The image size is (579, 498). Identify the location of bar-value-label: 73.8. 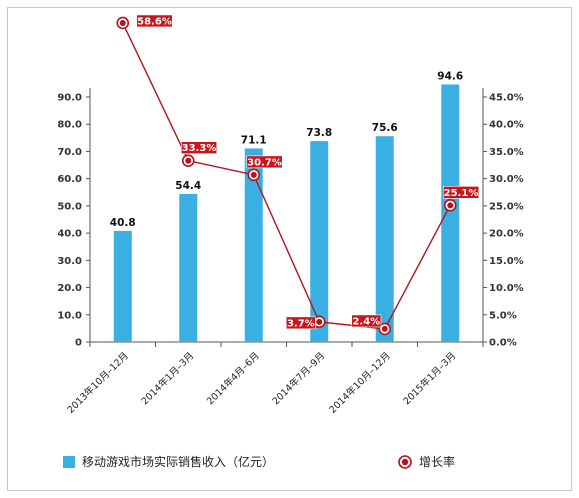
(319, 133).